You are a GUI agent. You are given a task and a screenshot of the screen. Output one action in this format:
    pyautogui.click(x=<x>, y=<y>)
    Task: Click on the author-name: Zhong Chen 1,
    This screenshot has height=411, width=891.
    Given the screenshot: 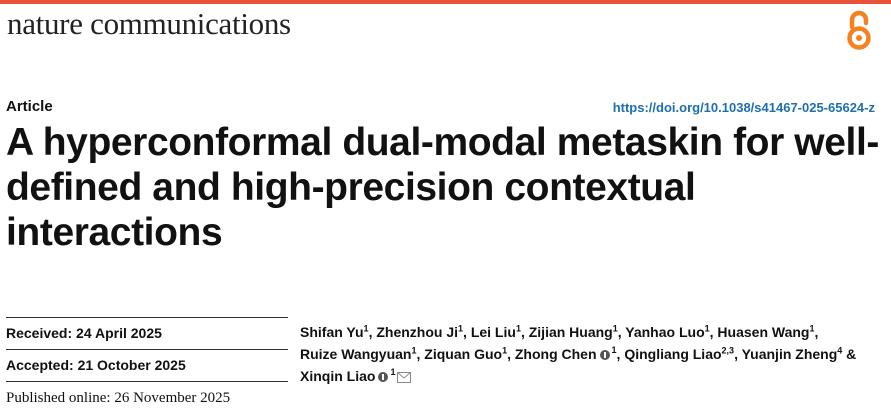 What is the action you would take?
    pyautogui.click(x=567, y=353)
    